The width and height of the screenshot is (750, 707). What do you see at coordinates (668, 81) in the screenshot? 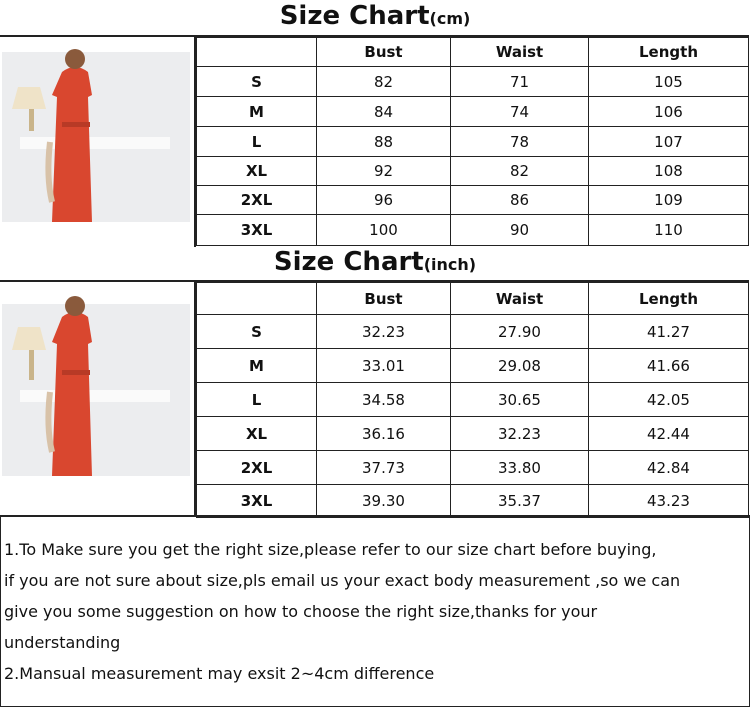
I see `length-cell: 105` at bounding box center [668, 81].